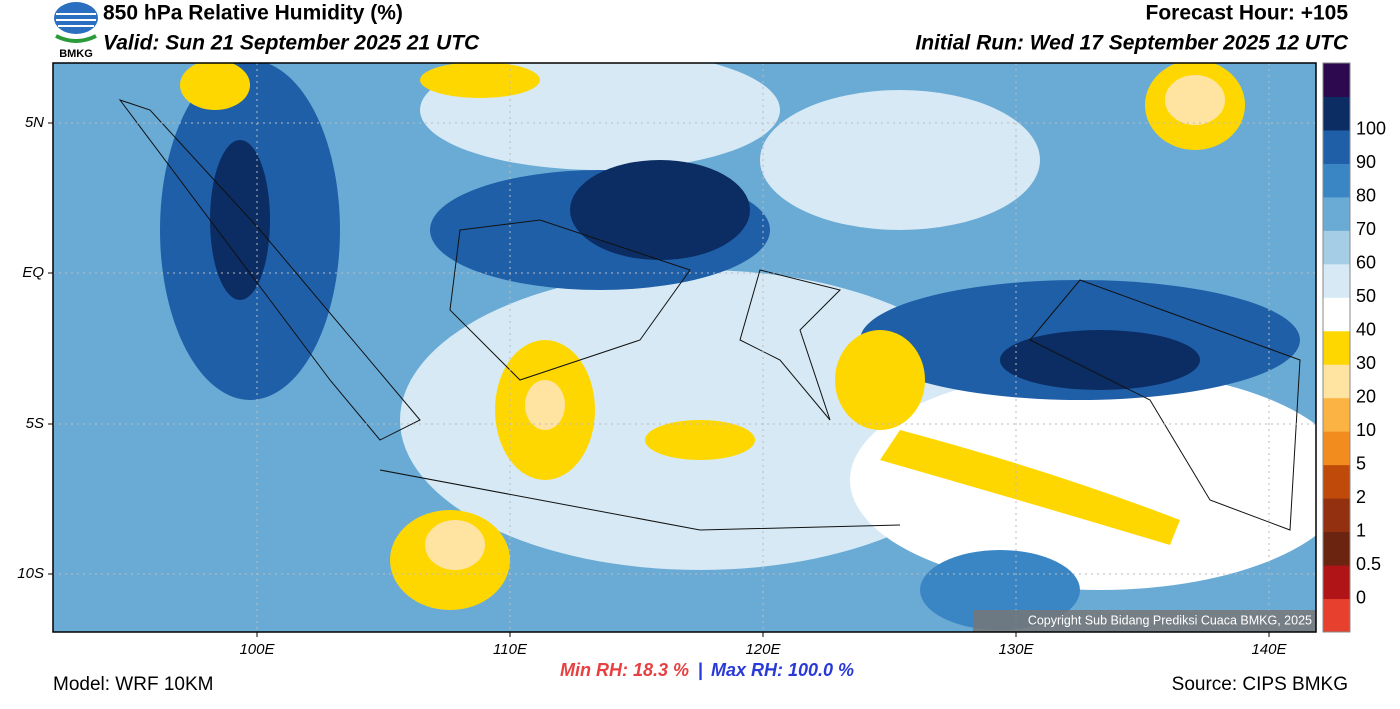  I want to click on colorbar-label: 90, so click(1366, 162).